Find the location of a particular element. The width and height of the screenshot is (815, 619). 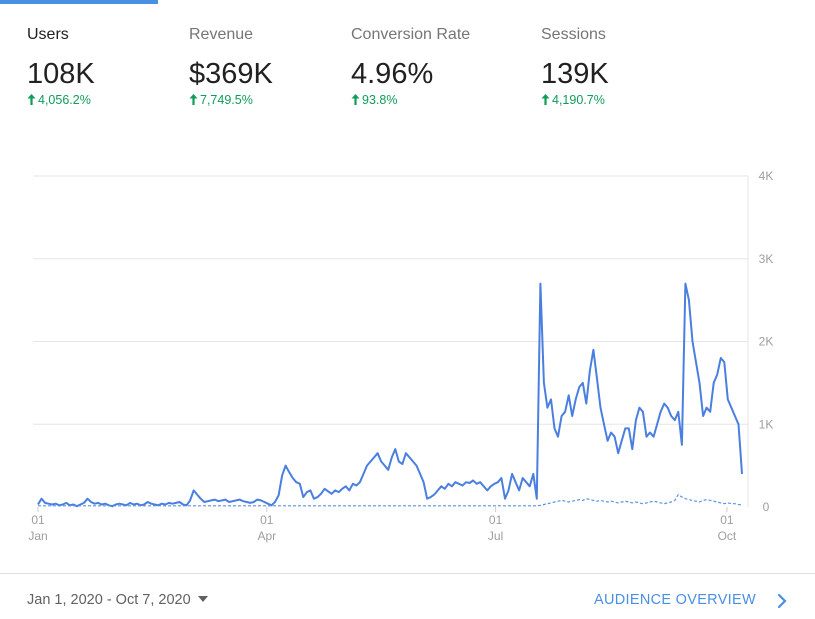

date-range-label: Jan 1, 2020 - Oct 7, 2020 is located at coordinates (109, 600).